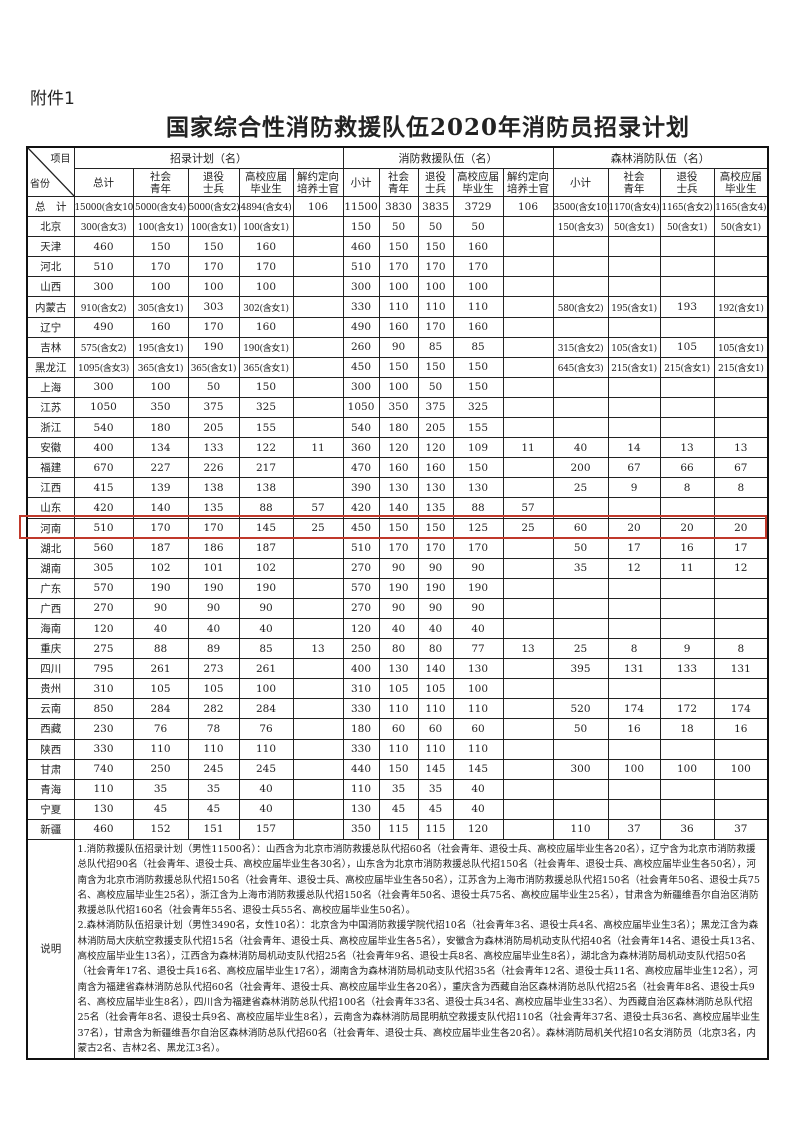 The width and height of the screenshot is (796, 1122). I want to click on province-cell: 陕西, so click(50, 749).